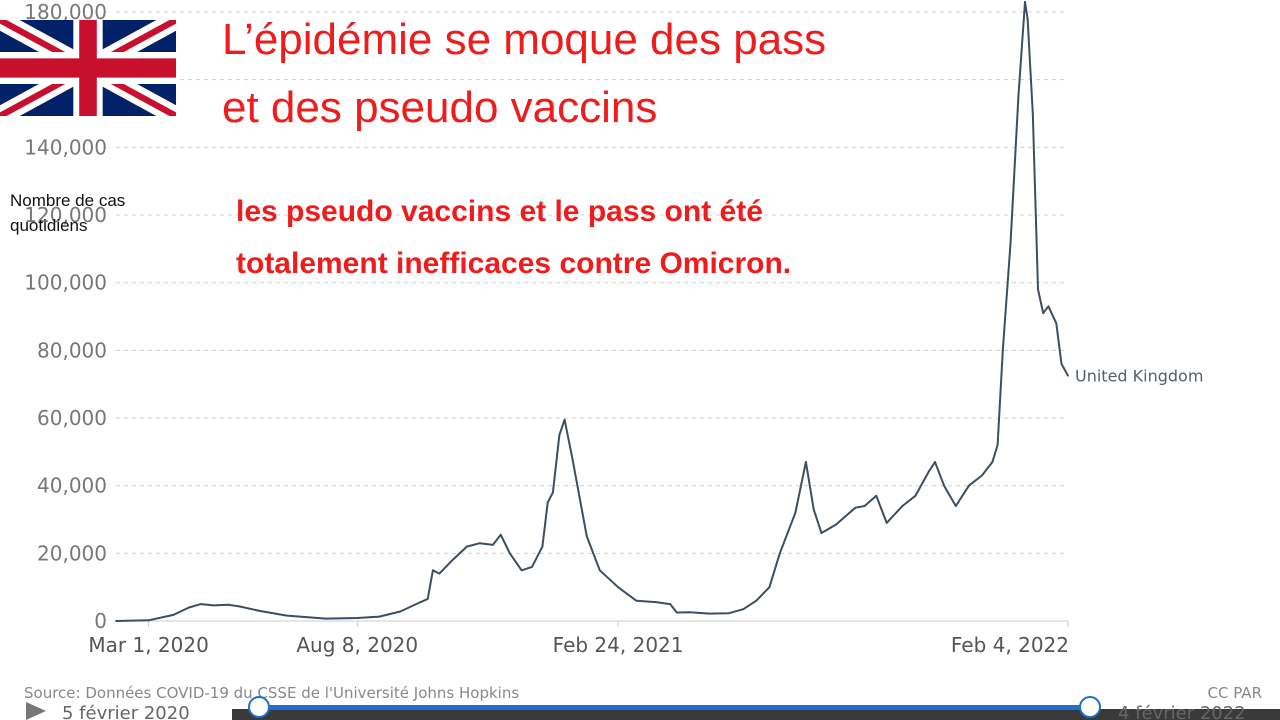 This screenshot has width=1280, height=720. Describe the element at coordinates (1182, 711) in the screenshot. I see `slider-end-label: 4 février 2022` at that location.